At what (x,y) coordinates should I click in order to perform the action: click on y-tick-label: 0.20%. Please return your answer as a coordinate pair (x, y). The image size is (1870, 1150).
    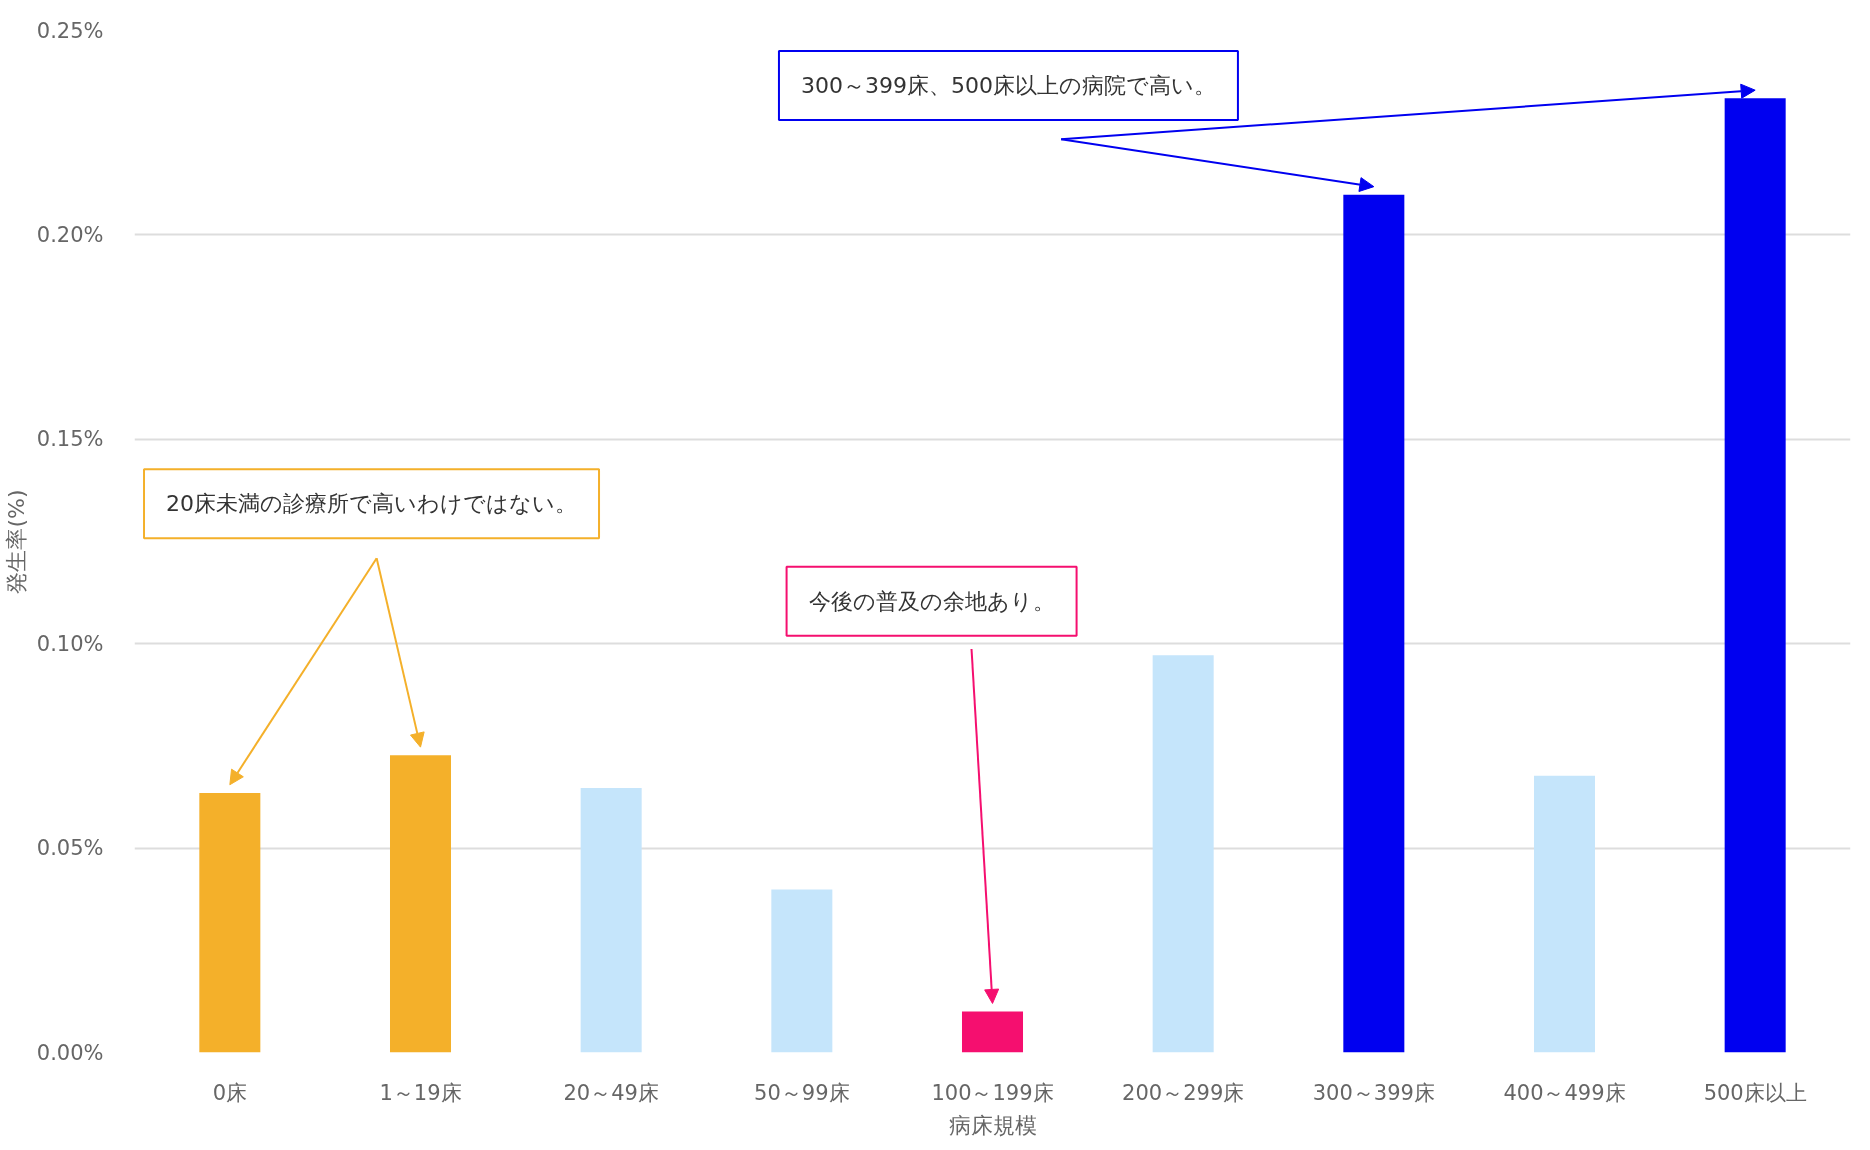
    Looking at the image, I should click on (70, 234).